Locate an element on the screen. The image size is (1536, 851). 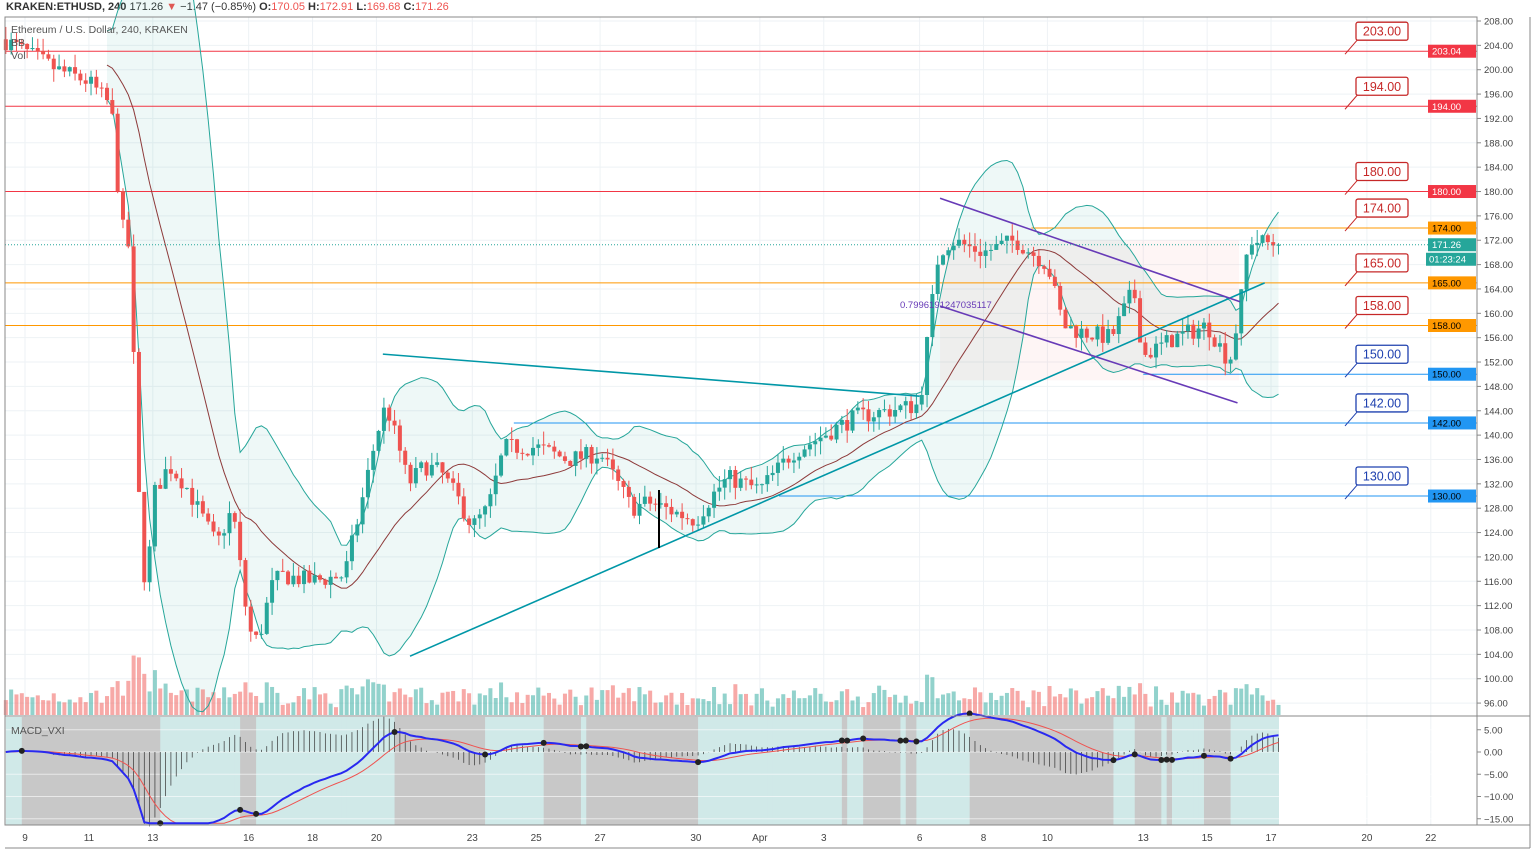
macd-legend: MACD_VXI is located at coordinates (38, 731).